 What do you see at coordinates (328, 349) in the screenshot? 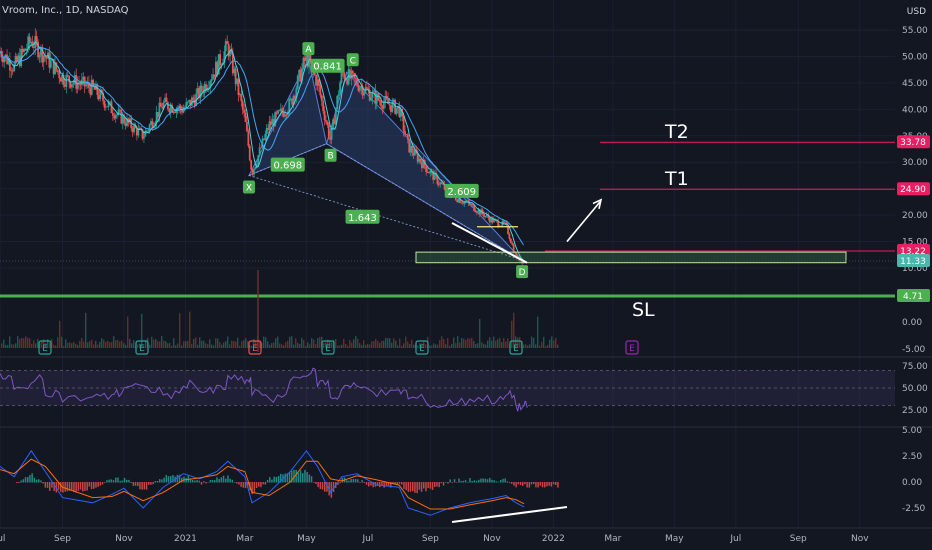
I see `earnings-marker-label: E` at bounding box center [328, 349].